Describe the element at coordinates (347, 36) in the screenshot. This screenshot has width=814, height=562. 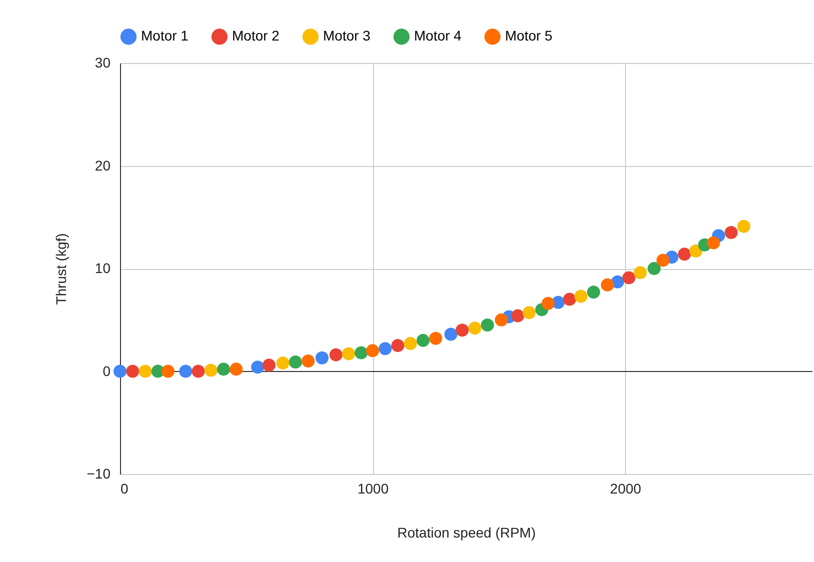
I see `legend-label: Motor 3` at that location.